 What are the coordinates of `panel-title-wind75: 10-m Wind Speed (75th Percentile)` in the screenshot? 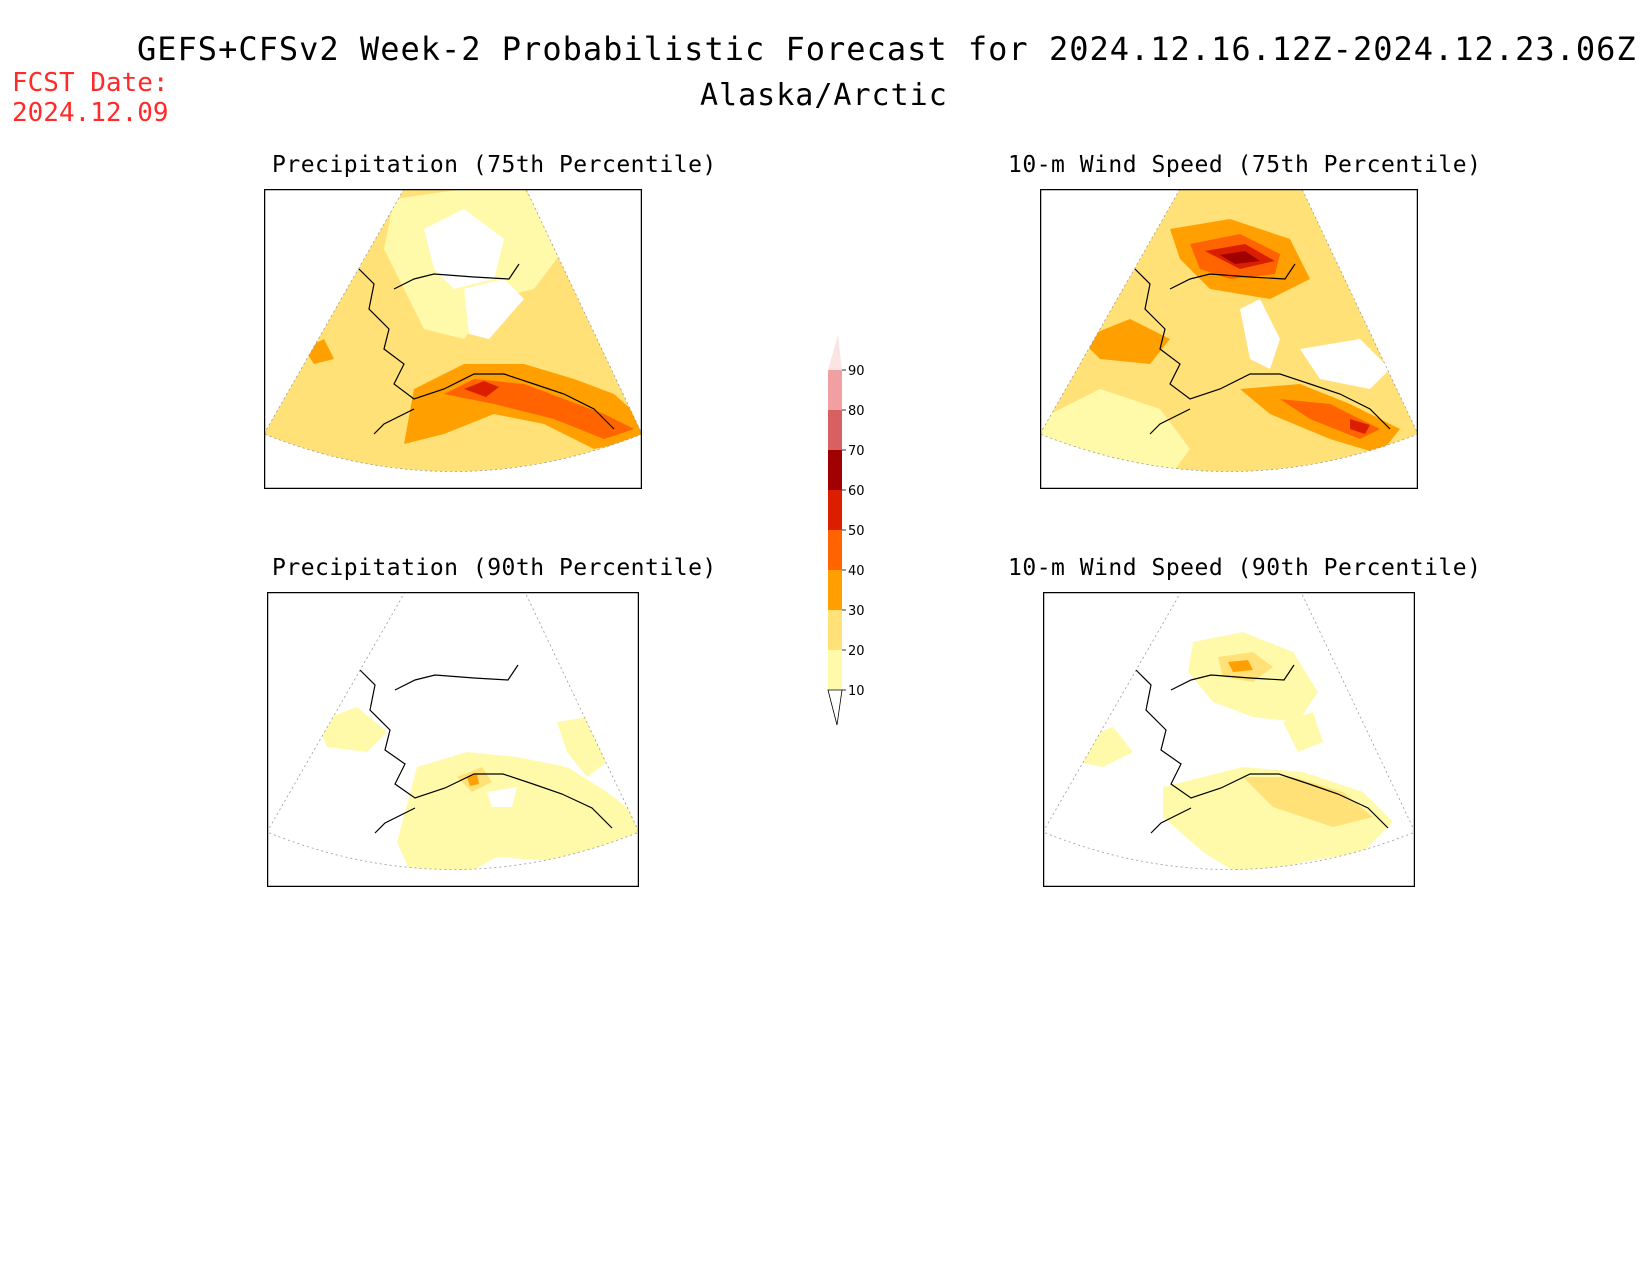 It's located at (1245, 165).